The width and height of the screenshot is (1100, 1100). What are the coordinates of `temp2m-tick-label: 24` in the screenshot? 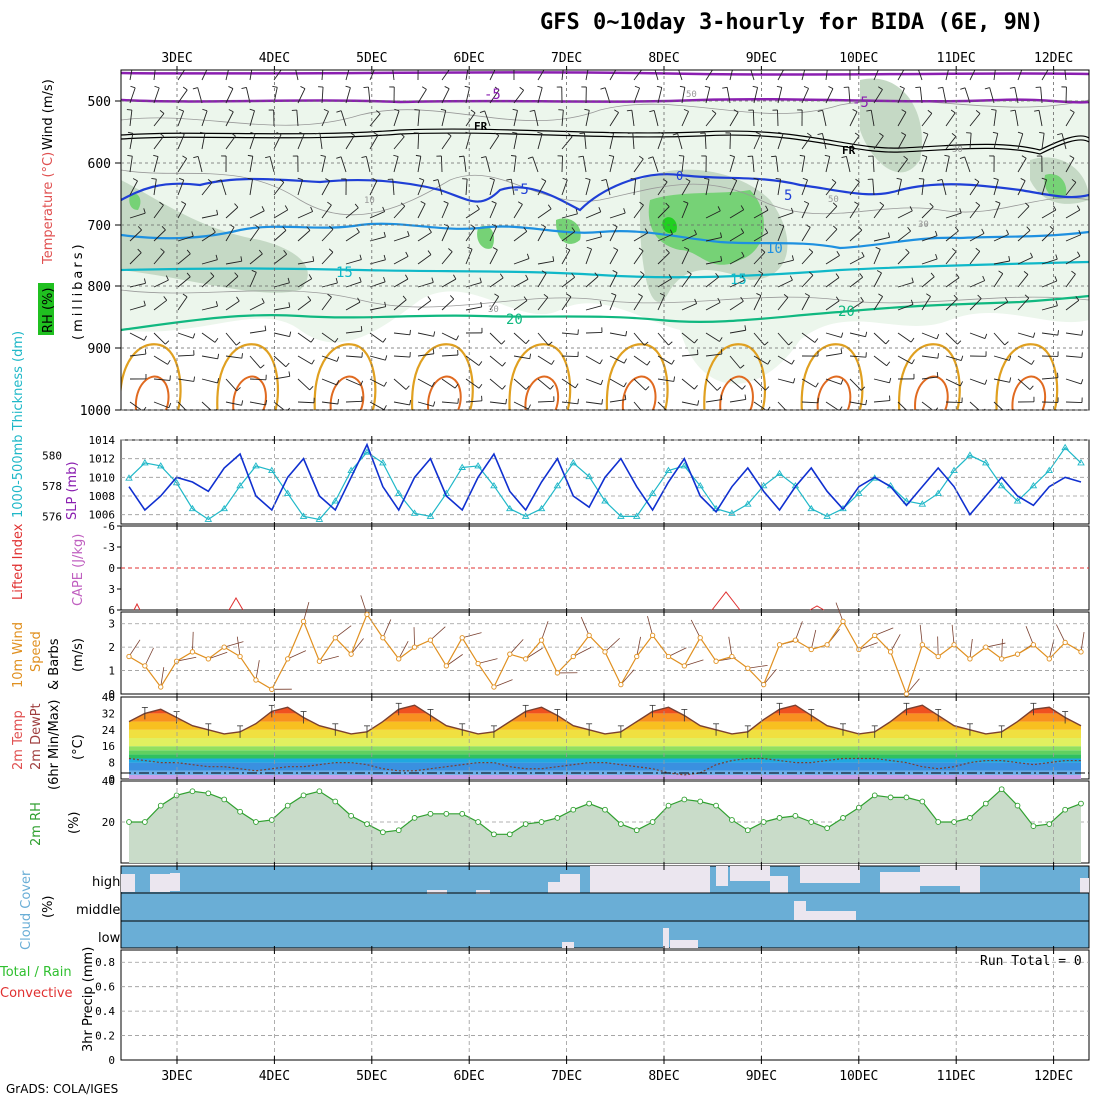 It's located at (109, 730).